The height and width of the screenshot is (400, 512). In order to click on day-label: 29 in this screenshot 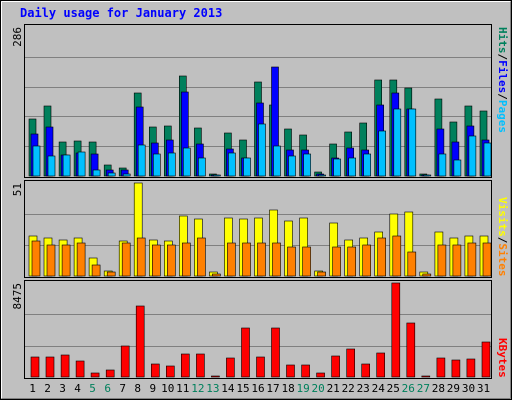, I will do `click(453, 388)`.